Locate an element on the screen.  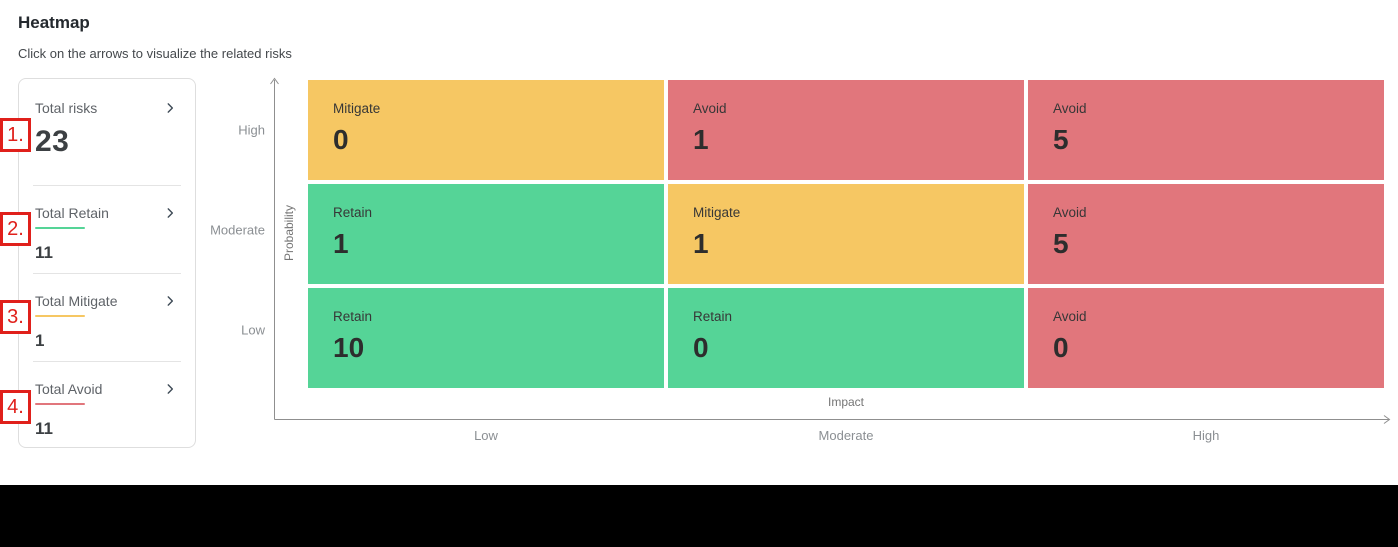
total-retain-arrow-button is located at coordinates (170, 213).